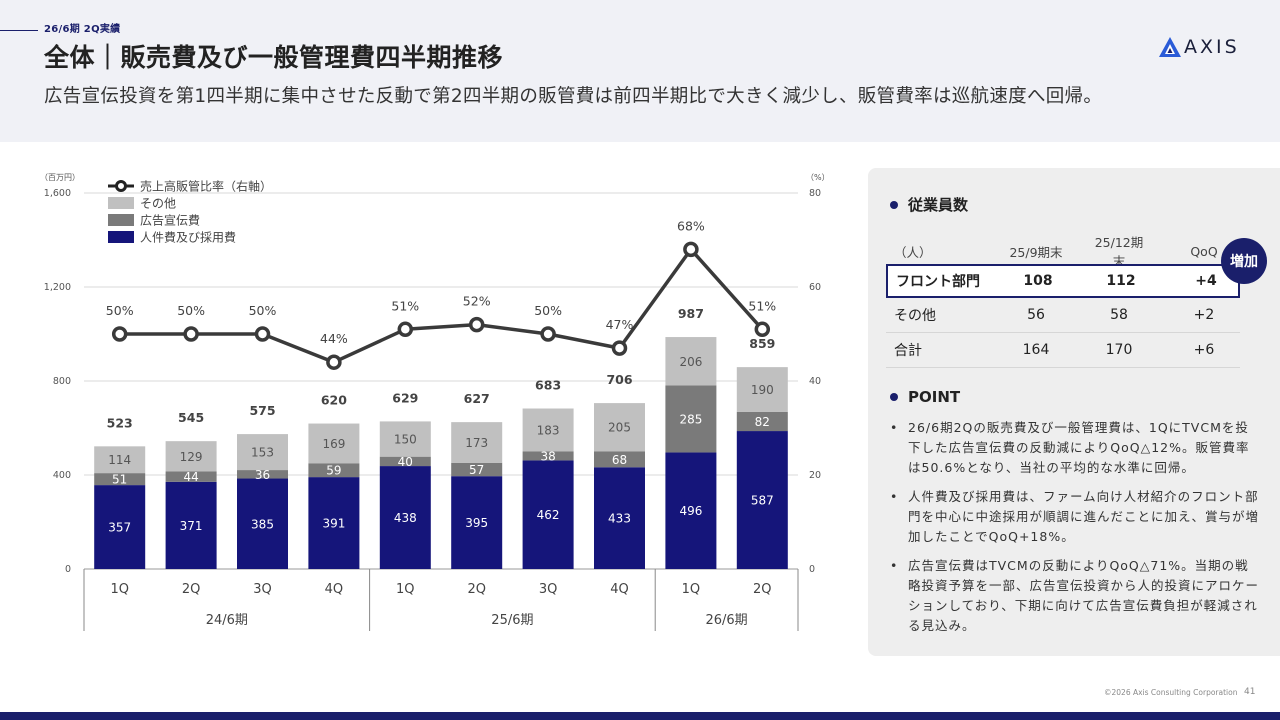 The height and width of the screenshot is (720, 1280). Describe the element at coordinates (19, 30) in the screenshot. I see `section-rule` at that location.